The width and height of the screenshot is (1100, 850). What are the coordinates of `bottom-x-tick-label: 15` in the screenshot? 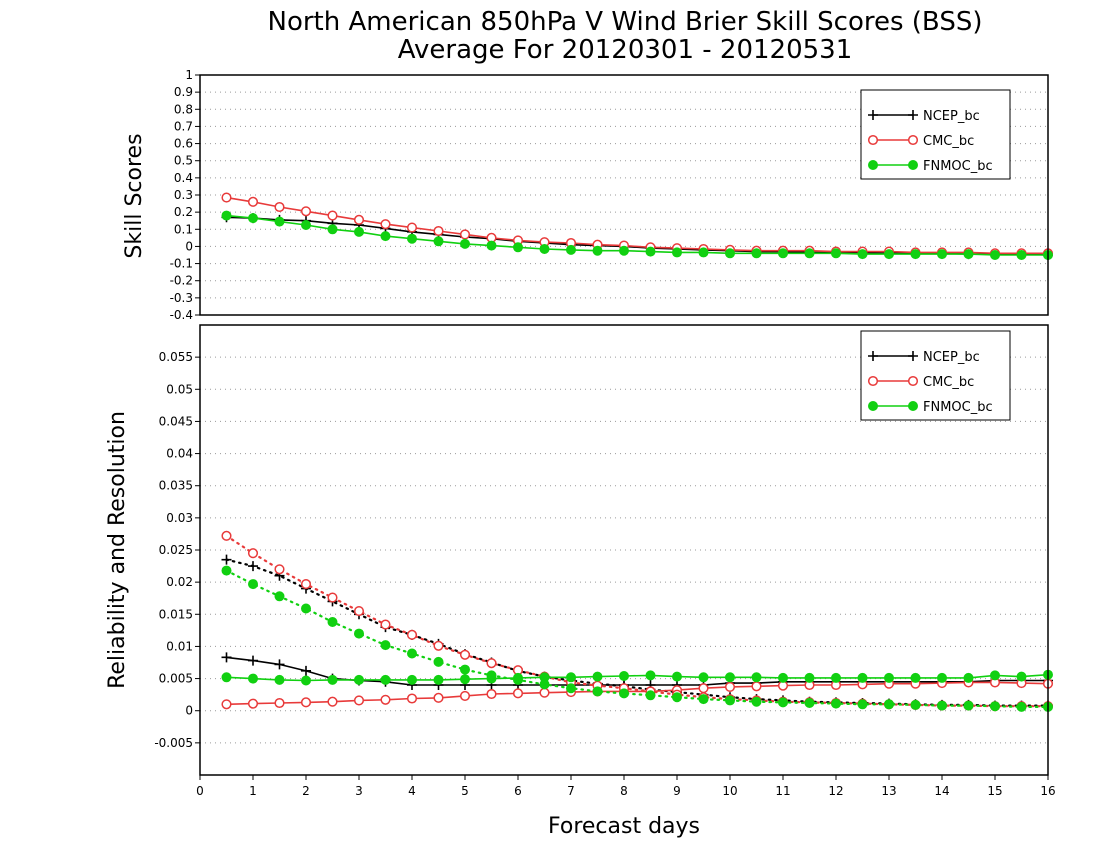 It's located at (994, 791).